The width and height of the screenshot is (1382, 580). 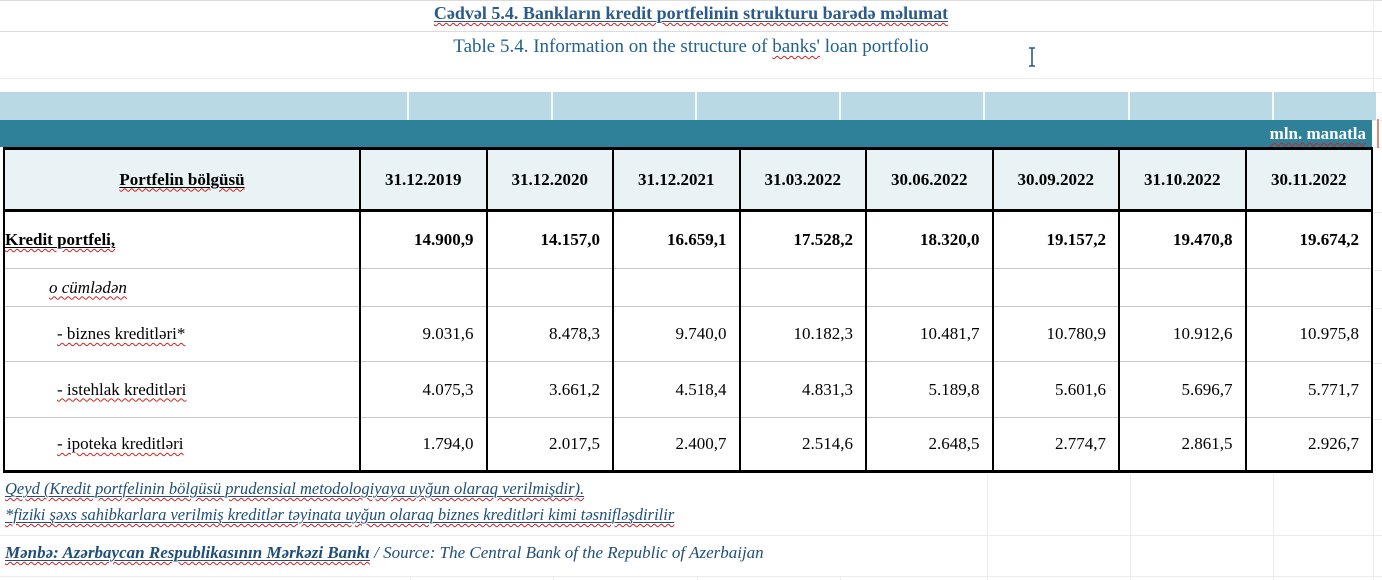 What do you see at coordinates (1182, 239) in the screenshot?
I see `value-cell: 19.470,8` at bounding box center [1182, 239].